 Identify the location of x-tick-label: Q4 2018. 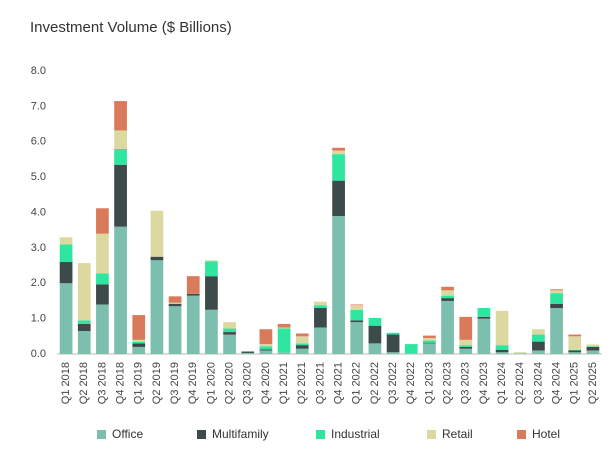
(120, 383).